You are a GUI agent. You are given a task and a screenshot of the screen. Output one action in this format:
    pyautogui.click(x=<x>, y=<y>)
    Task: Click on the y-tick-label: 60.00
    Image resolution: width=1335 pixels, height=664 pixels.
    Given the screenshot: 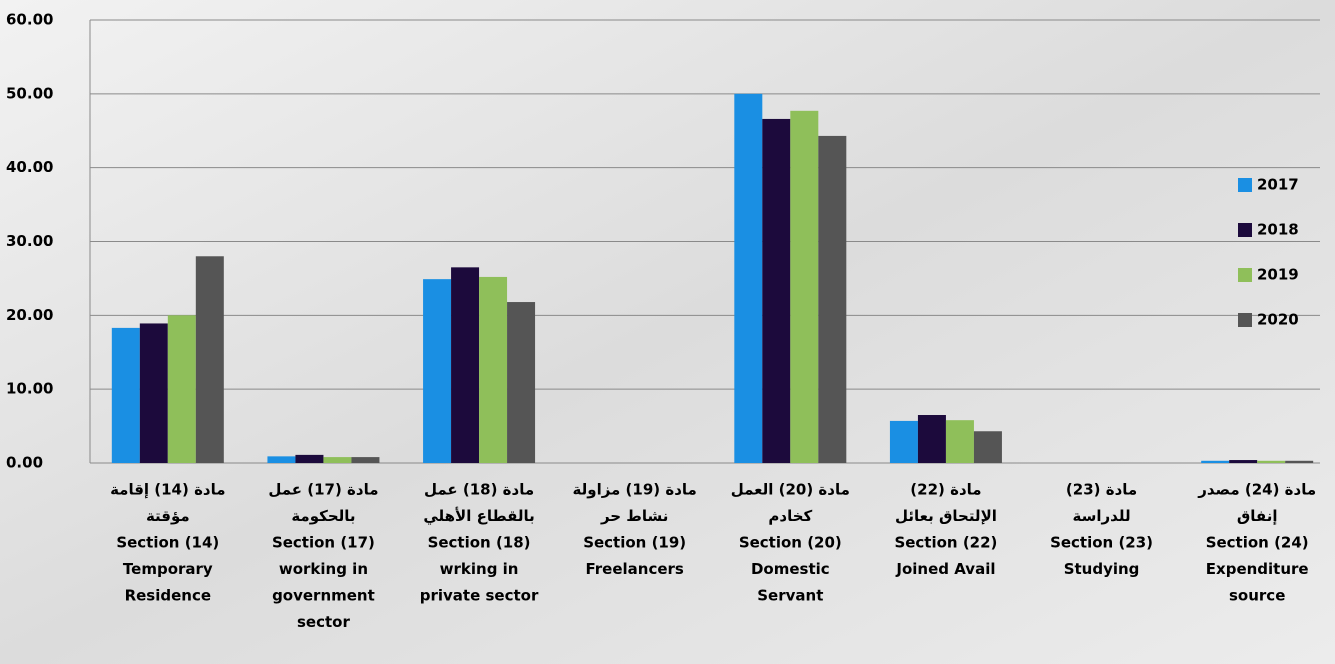 What is the action you would take?
    pyautogui.click(x=29, y=20)
    